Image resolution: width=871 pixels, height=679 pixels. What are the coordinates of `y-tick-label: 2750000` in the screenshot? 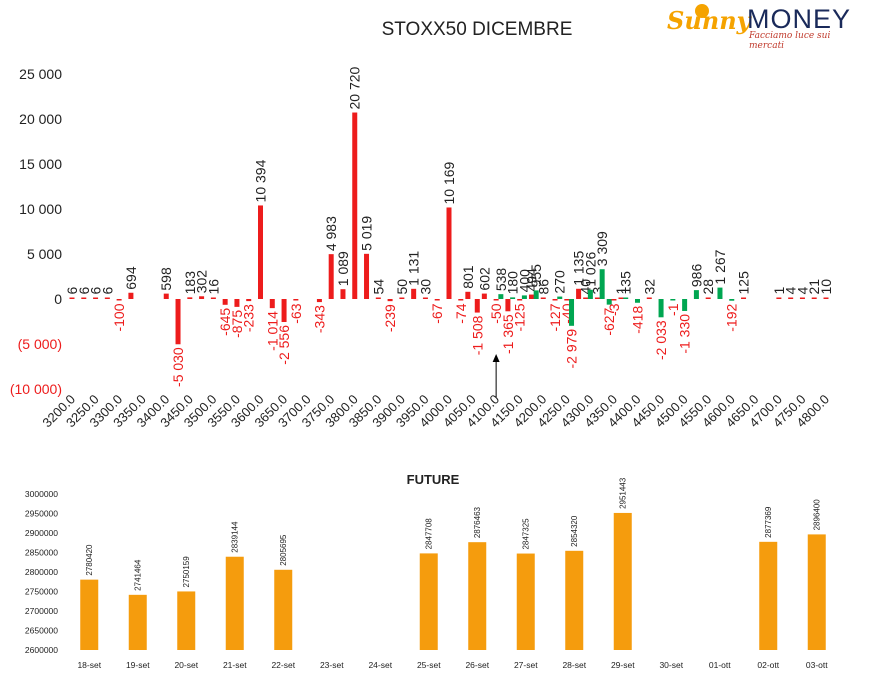 It's located at (41, 592).